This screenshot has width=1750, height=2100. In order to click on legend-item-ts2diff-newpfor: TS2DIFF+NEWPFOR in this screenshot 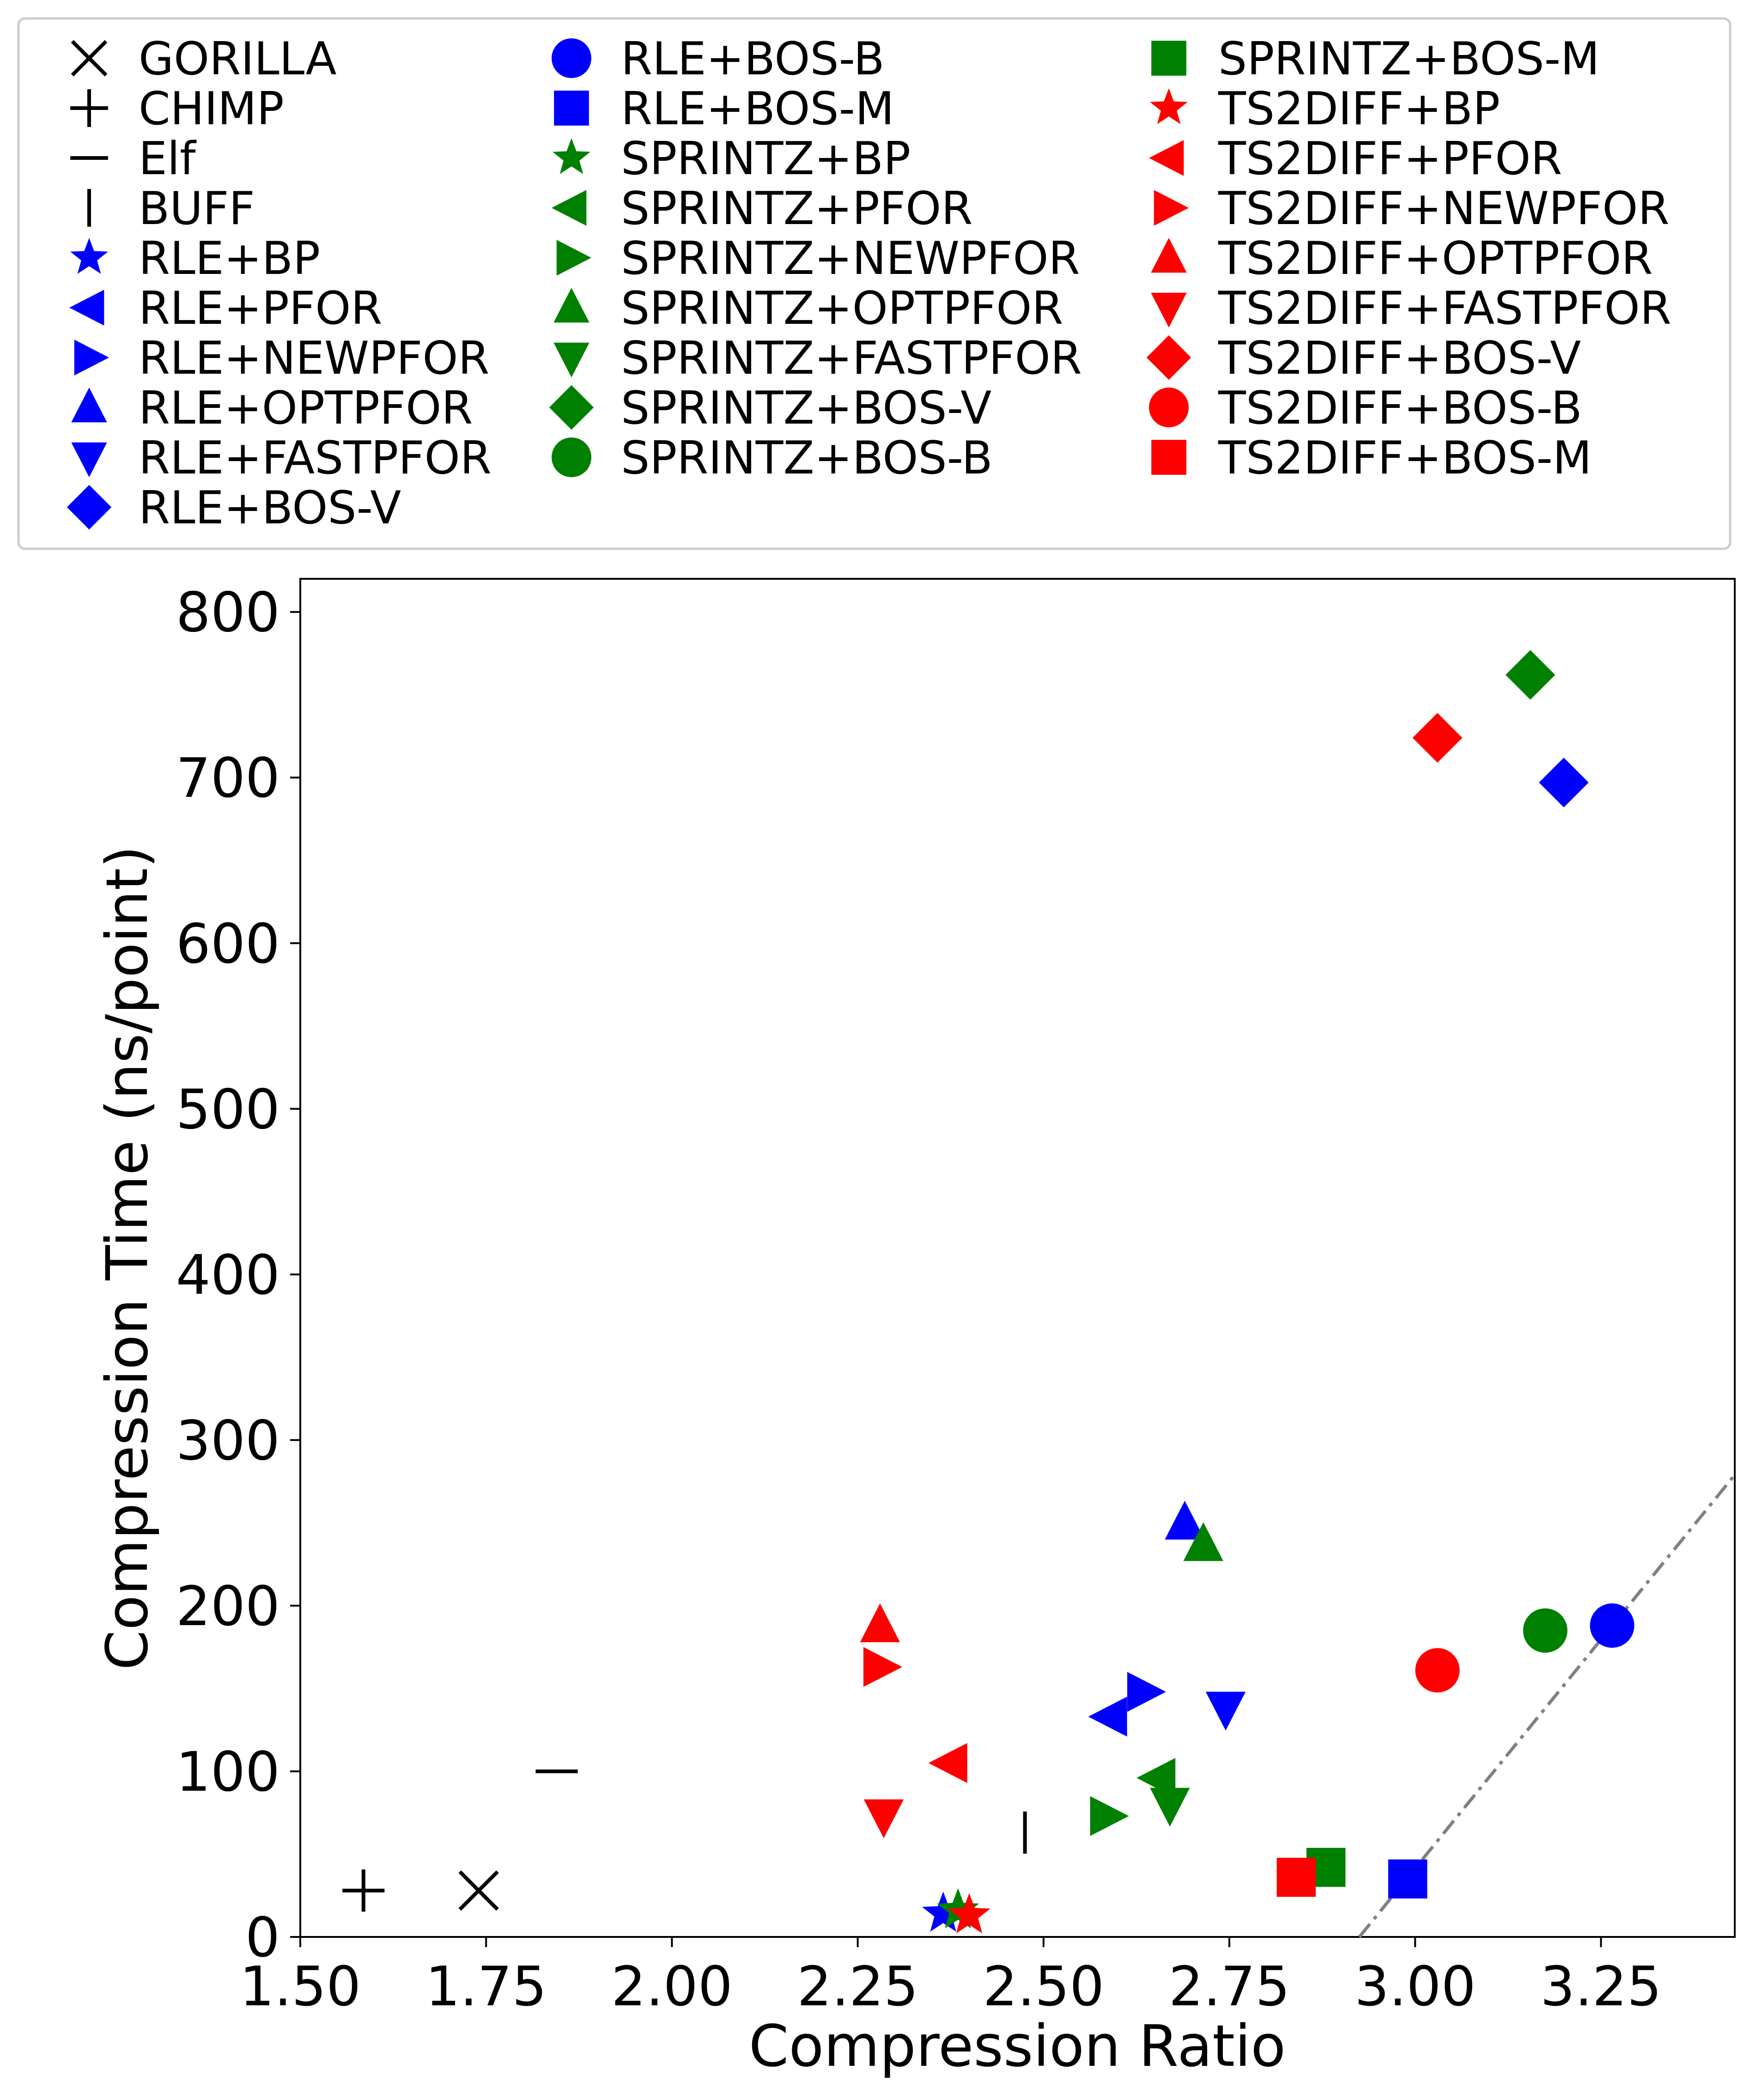, I will do `click(1411, 208)`.